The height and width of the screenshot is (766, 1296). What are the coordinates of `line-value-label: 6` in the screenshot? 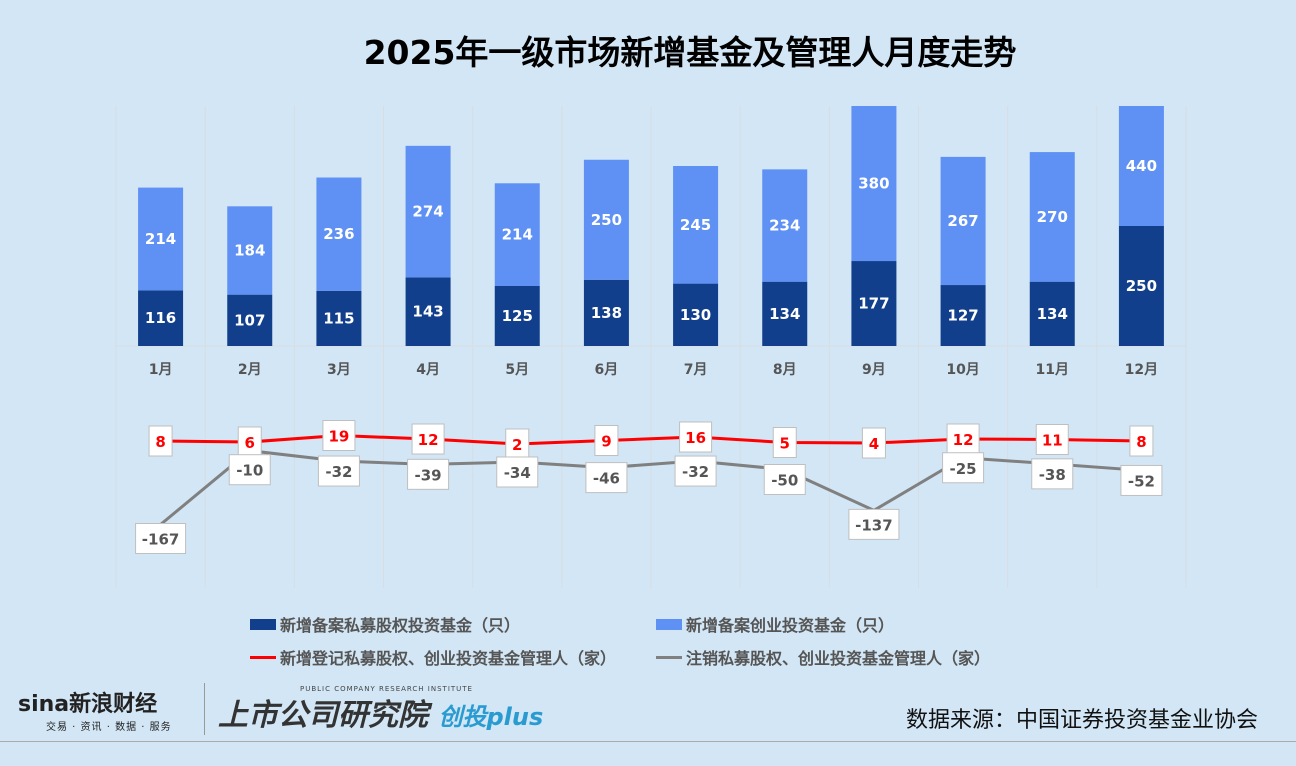 It's located at (250, 443).